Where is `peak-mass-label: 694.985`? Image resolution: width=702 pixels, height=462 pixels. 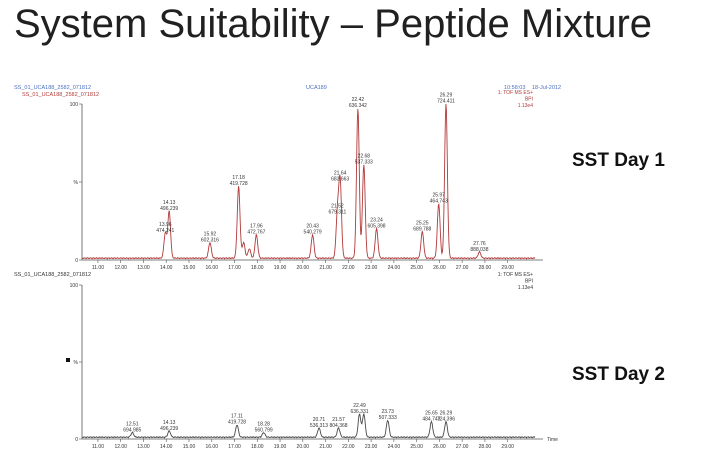
peak-mass-label: 694.985 is located at coordinates (132, 430).